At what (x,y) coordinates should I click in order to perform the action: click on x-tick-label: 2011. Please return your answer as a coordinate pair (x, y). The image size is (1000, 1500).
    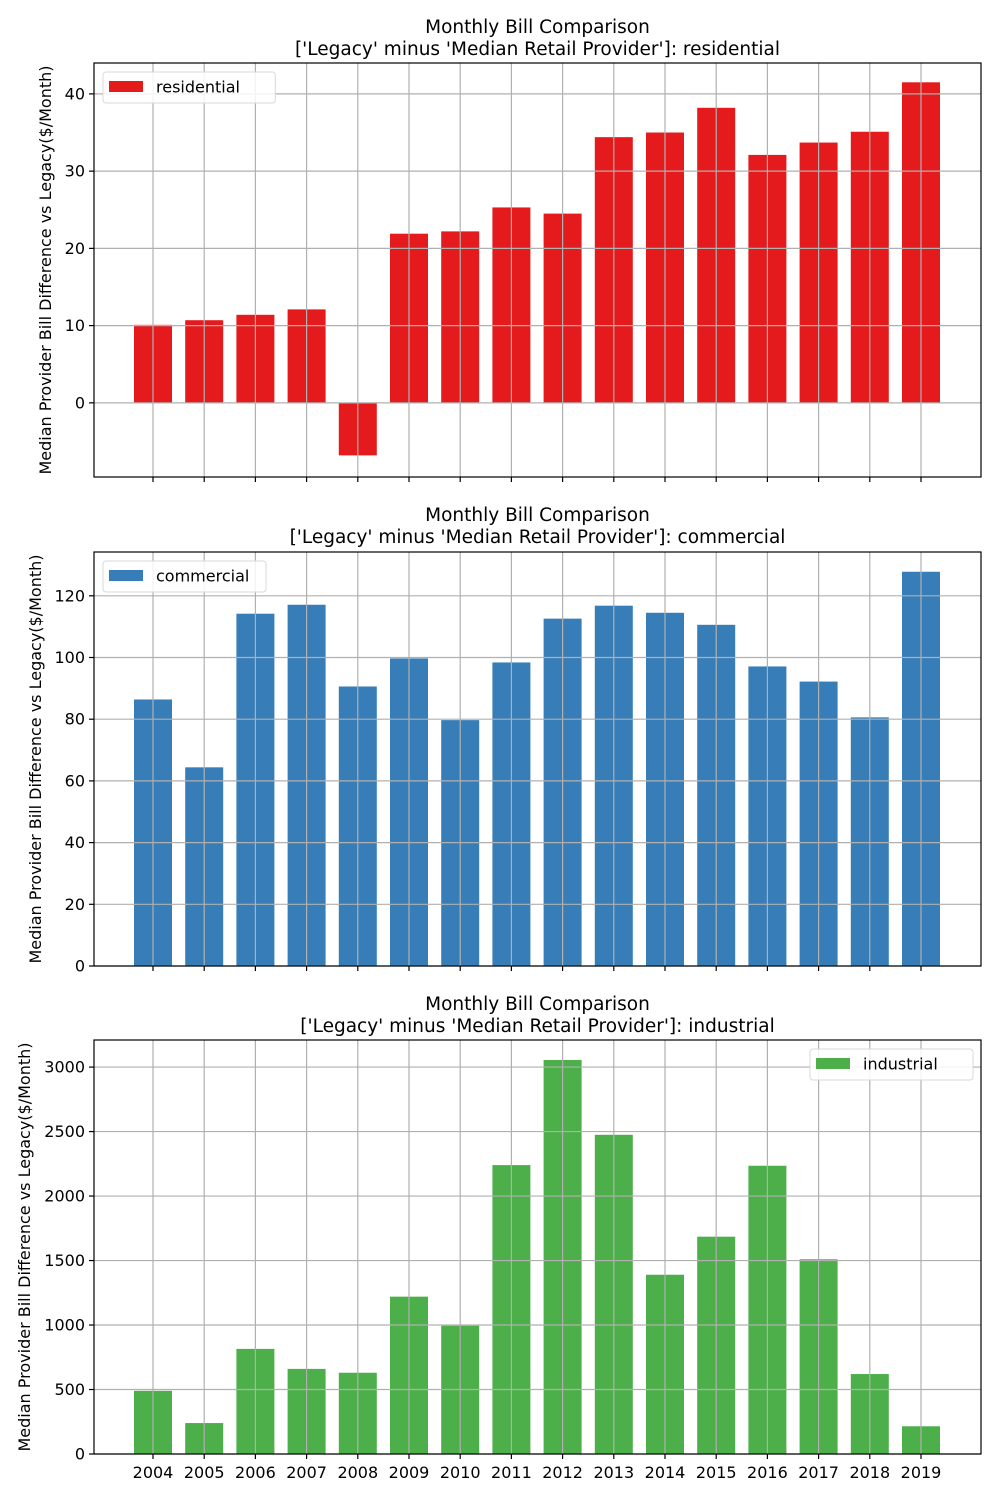
    Looking at the image, I should click on (511, 1472).